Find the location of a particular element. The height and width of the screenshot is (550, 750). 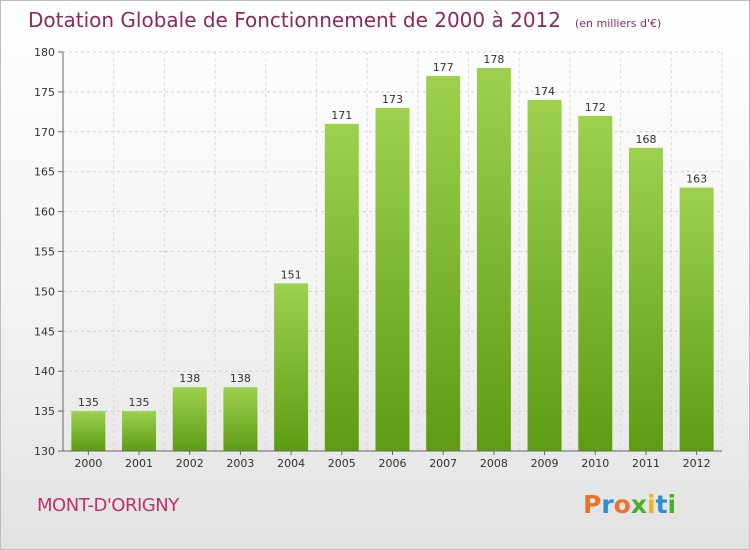

bar-value-label: 173 is located at coordinates (392, 99).